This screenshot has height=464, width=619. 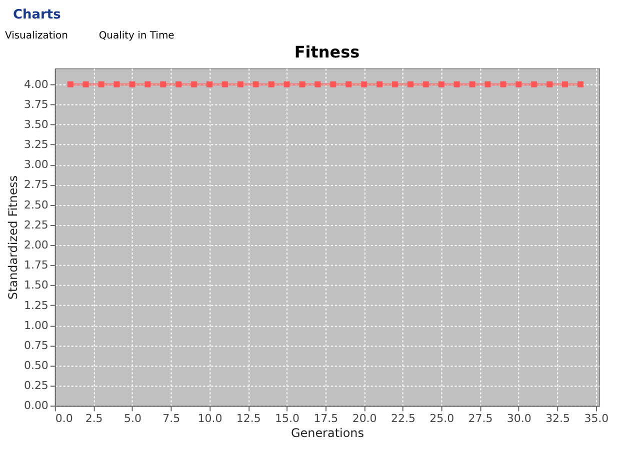 I want to click on y-tick-label: 2.75, so click(x=36, y=185).